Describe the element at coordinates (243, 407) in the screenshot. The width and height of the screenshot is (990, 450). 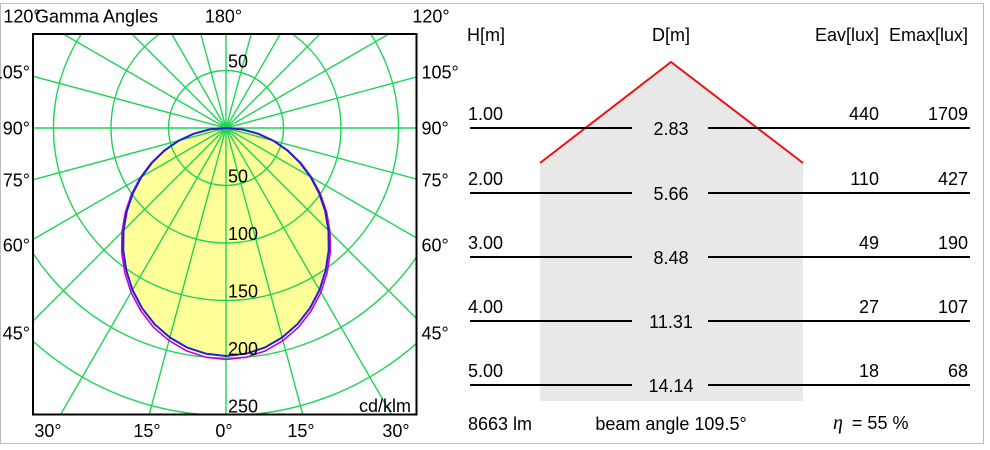
I see `polar-radial-tick-label: 250` at that location.